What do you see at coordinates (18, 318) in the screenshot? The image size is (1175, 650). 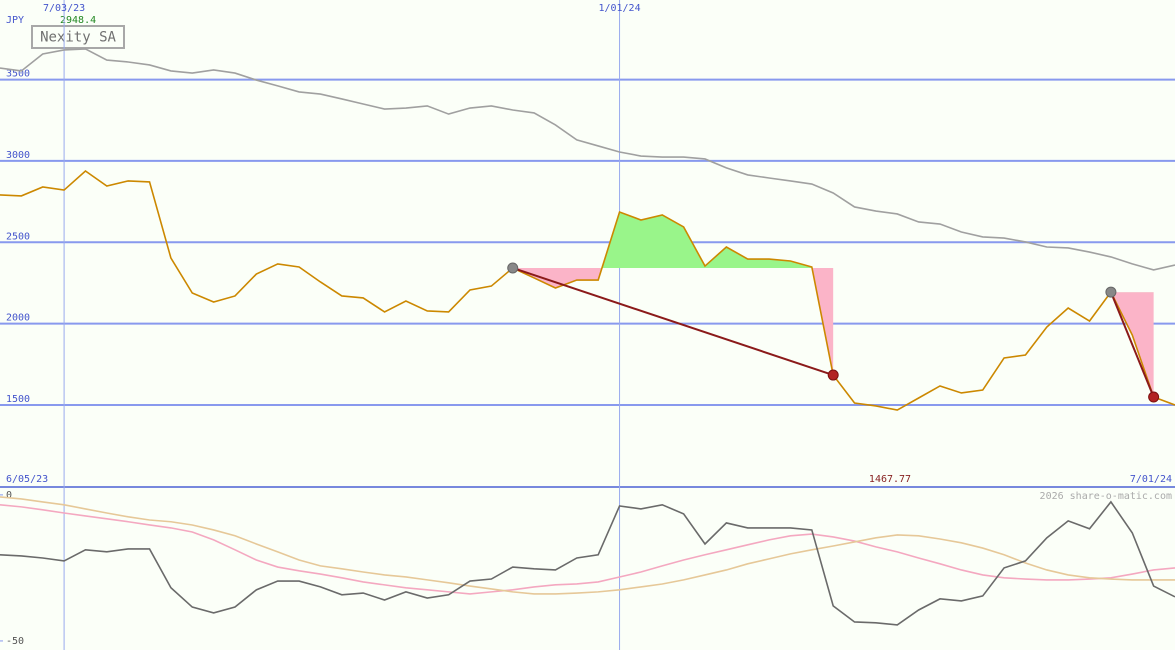 I see `y-tick-label: 2000` at bounding box center [18, 318].